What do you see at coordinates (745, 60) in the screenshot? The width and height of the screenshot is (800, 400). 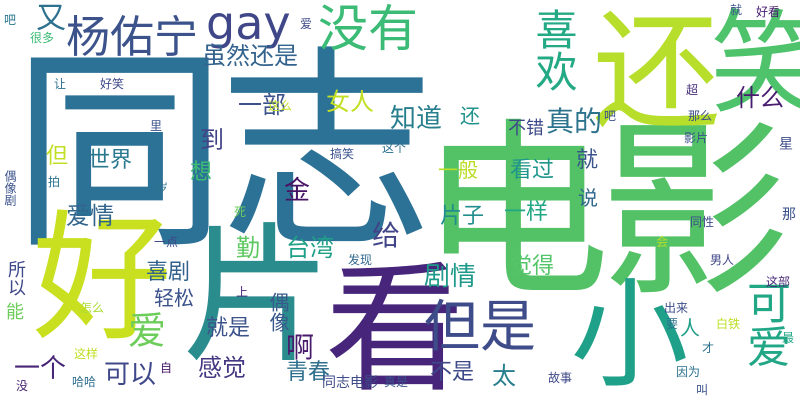 I see `word-xiao: 笑` at bounding box center [745, 60].